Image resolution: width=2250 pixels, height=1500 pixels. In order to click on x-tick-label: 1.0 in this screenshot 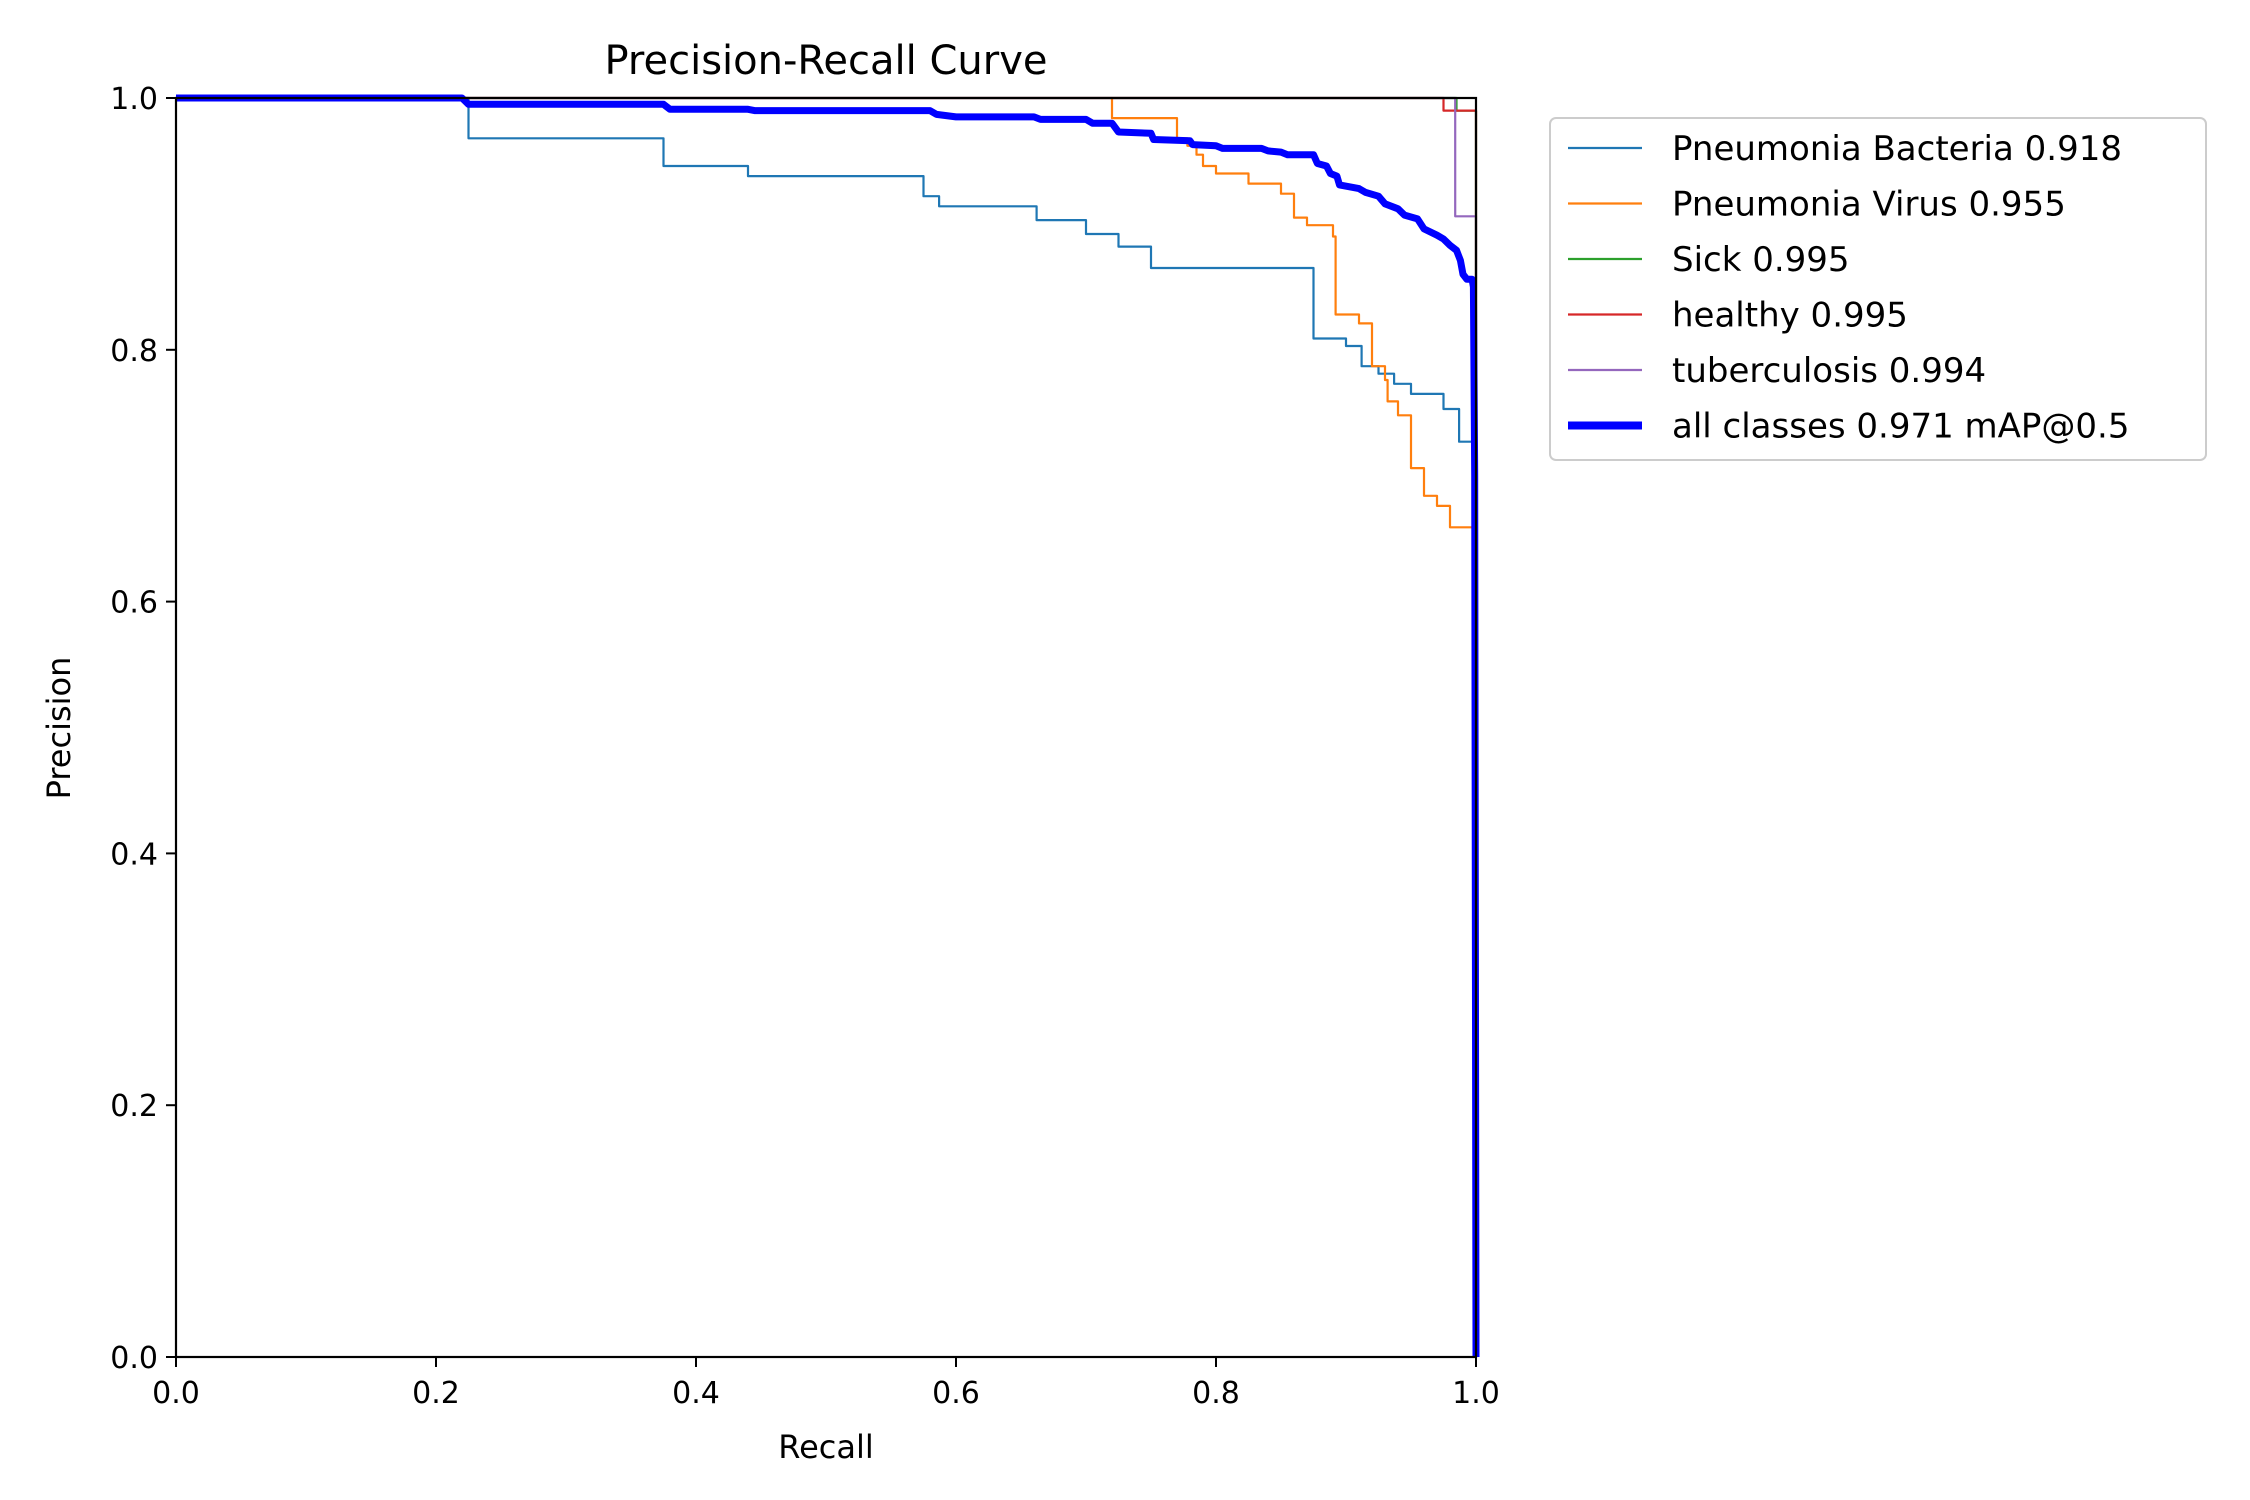, I will do `click(1476, 1393)`.